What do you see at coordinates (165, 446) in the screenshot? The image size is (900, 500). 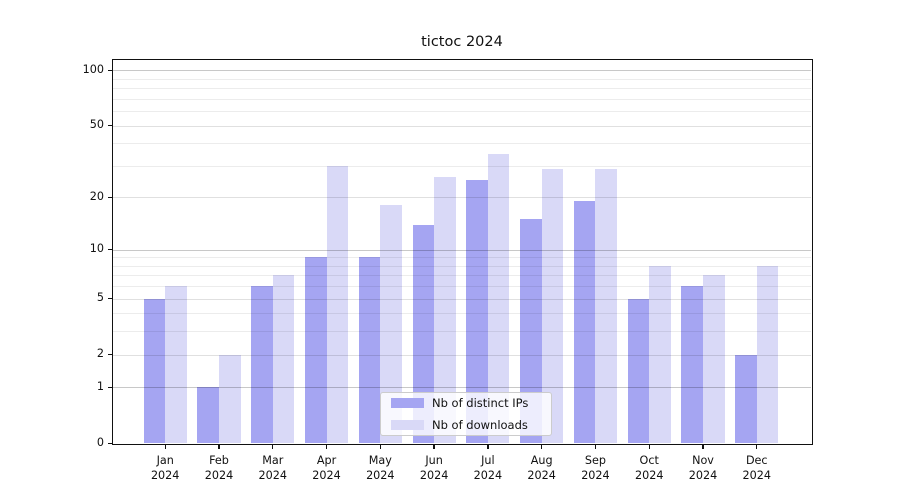 I see `x-tick-jan` at bounding box center [165, 446].